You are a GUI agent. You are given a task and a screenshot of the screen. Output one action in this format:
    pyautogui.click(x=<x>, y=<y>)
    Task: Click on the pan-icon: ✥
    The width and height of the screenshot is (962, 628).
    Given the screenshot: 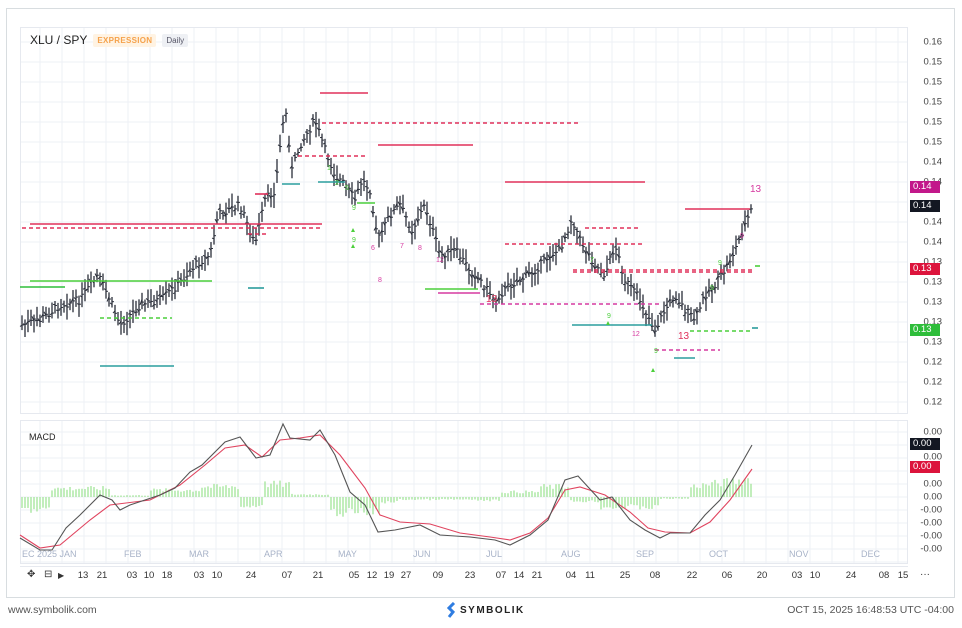 What is the action you would take?
    pyautogui.click(x=31, y=574)
    